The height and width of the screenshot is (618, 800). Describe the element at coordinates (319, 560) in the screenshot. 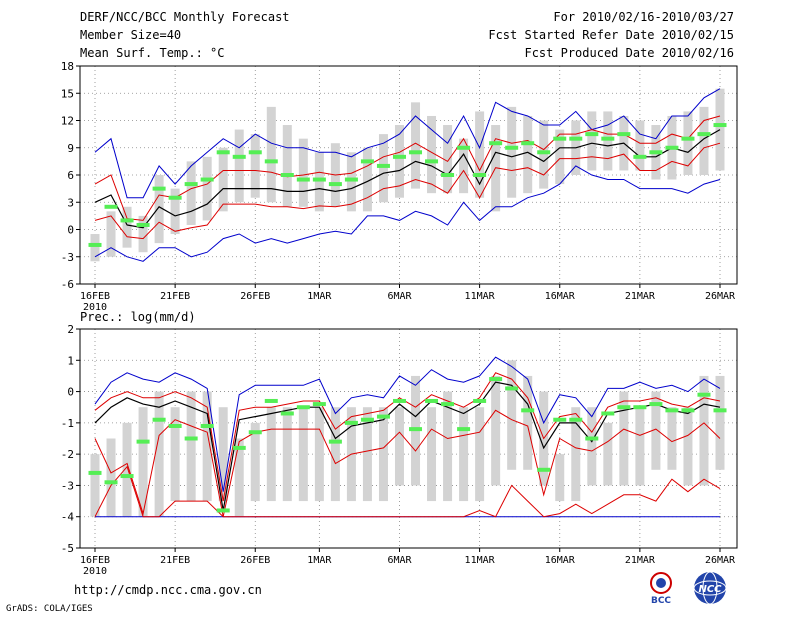

I see `panel2-xtick-label-3: 1MAR` at that location.